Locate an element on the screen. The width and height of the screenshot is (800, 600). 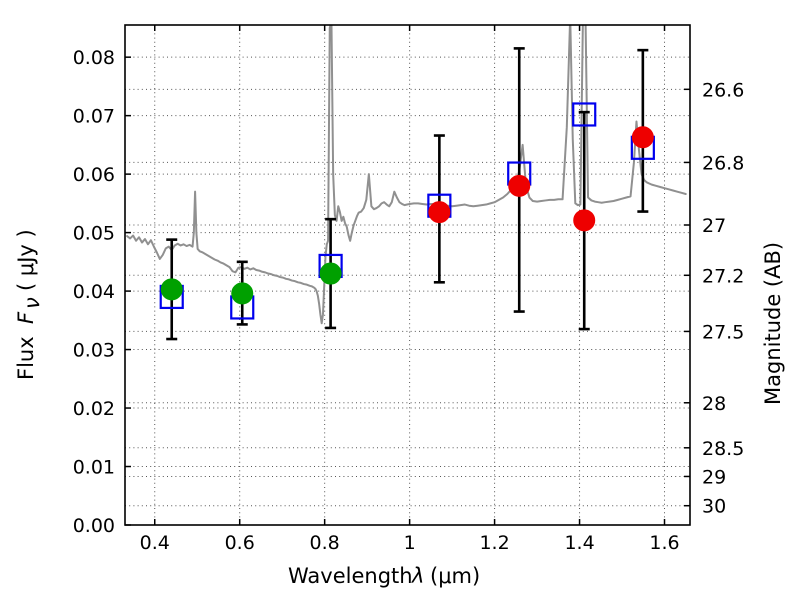
y2-tick-label: 27 is located at coordinates (714, 226).